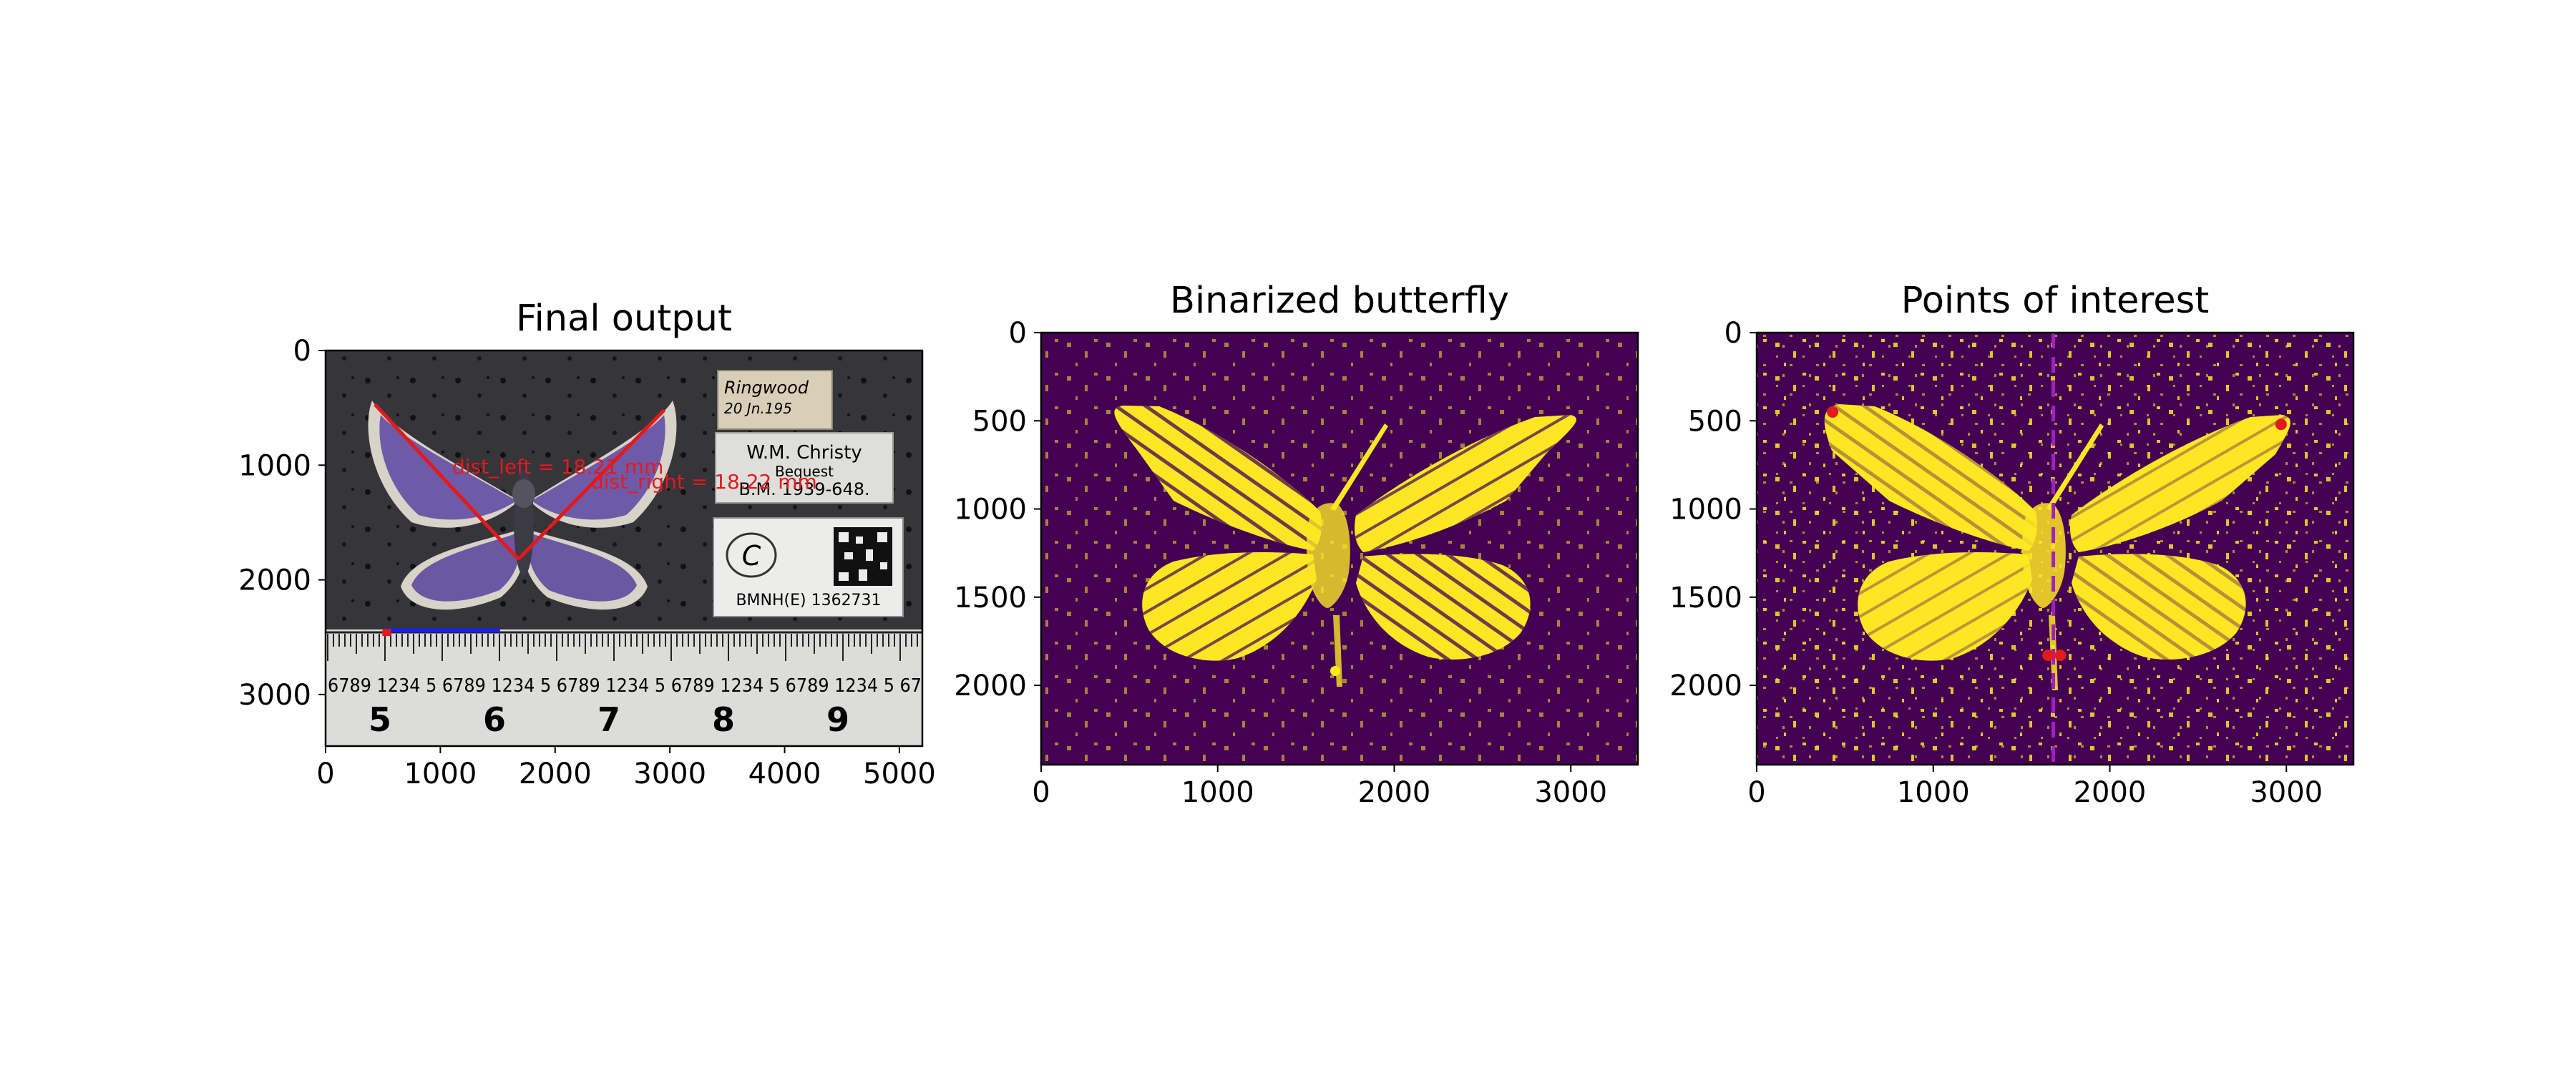 The height and width of the screenshot is (1073, 2576). I want to click on y-tick-label: 3000, so click(274, 695).